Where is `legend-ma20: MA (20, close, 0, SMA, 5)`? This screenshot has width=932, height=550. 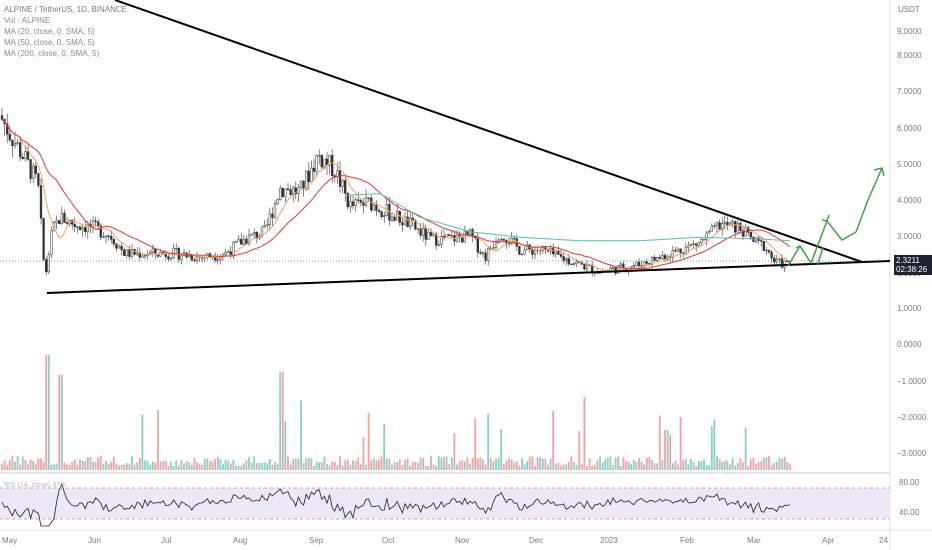 legend-ma20: MA (20, close, 0, SMA, 5) is located at coordinates (49, 31).